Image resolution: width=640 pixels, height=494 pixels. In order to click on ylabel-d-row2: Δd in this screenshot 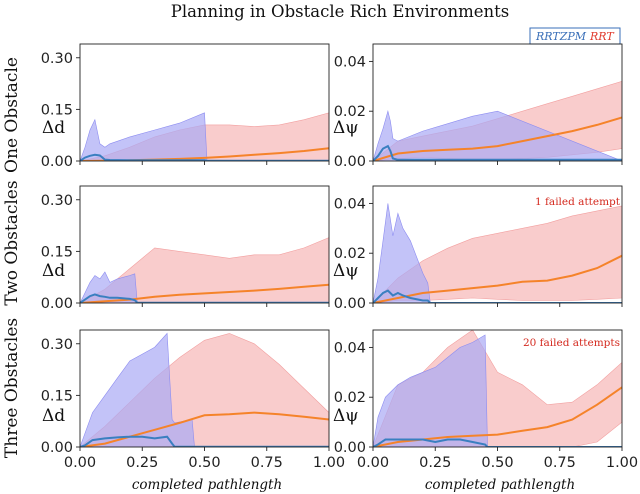, I will do `click(53, 271)`.